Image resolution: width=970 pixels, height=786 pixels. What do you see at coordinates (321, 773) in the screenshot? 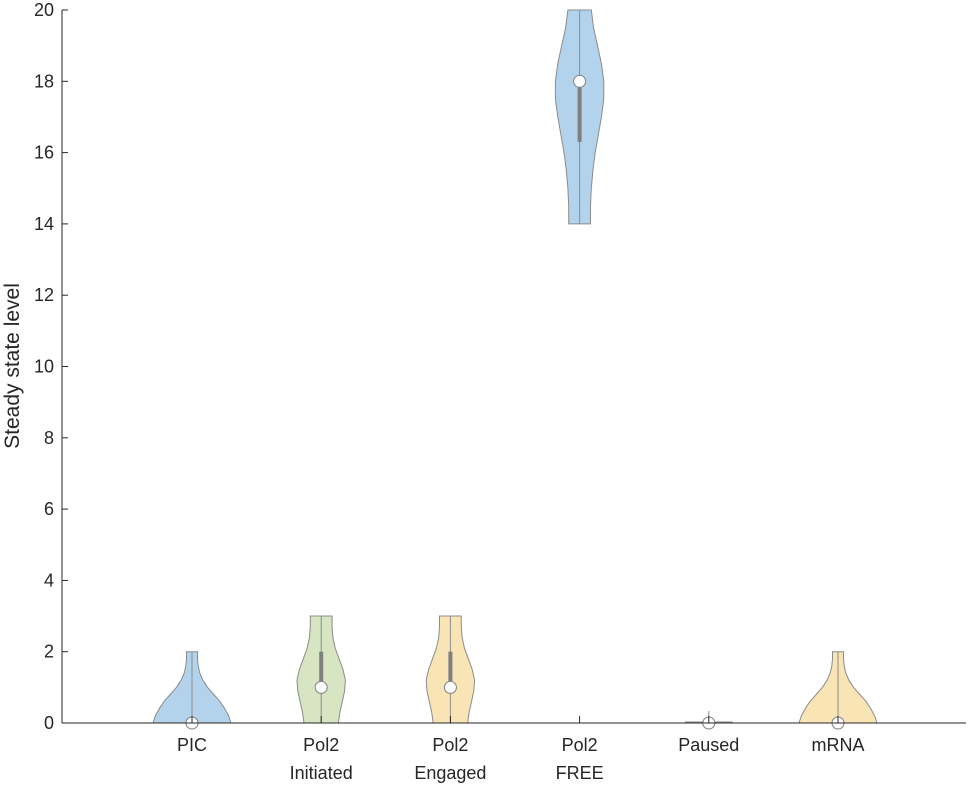
I see `x-tick-label: Initiated` at bounding box center [321, 773].